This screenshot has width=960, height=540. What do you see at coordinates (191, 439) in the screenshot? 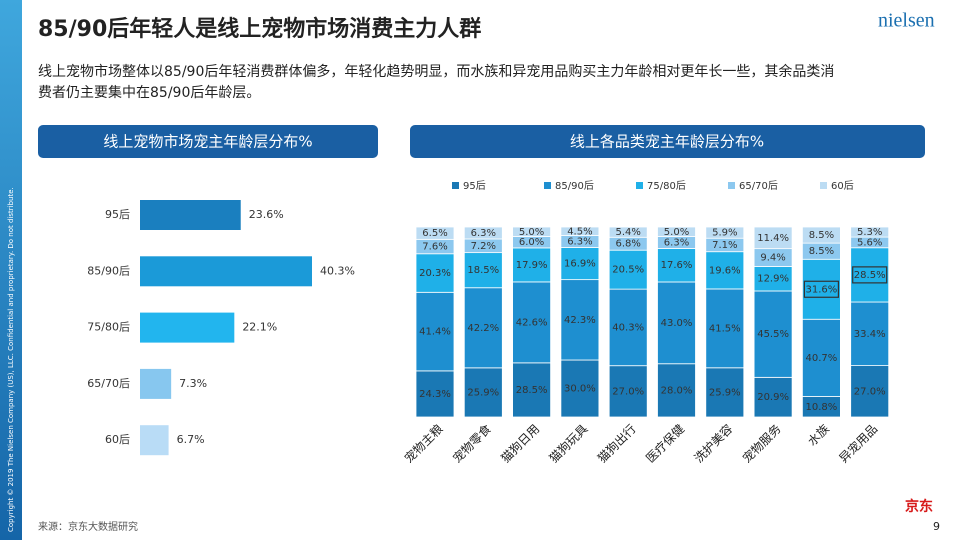
I see `value-label: 6.7%` at bounding box center [191, 439].